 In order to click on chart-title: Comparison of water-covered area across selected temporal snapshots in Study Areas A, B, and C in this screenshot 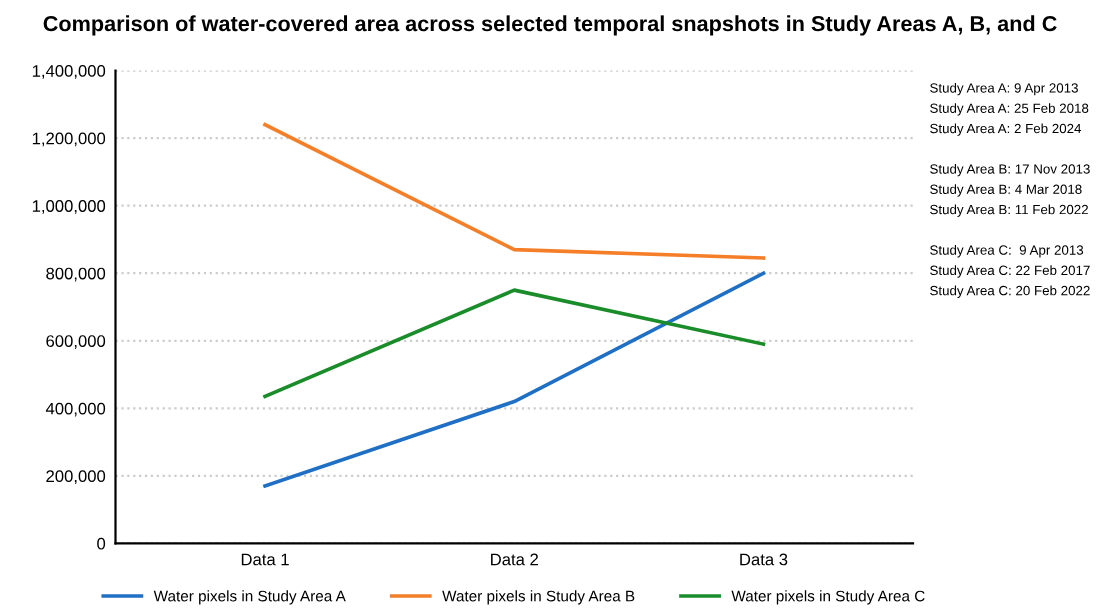, I will do `click(550, 25)`.